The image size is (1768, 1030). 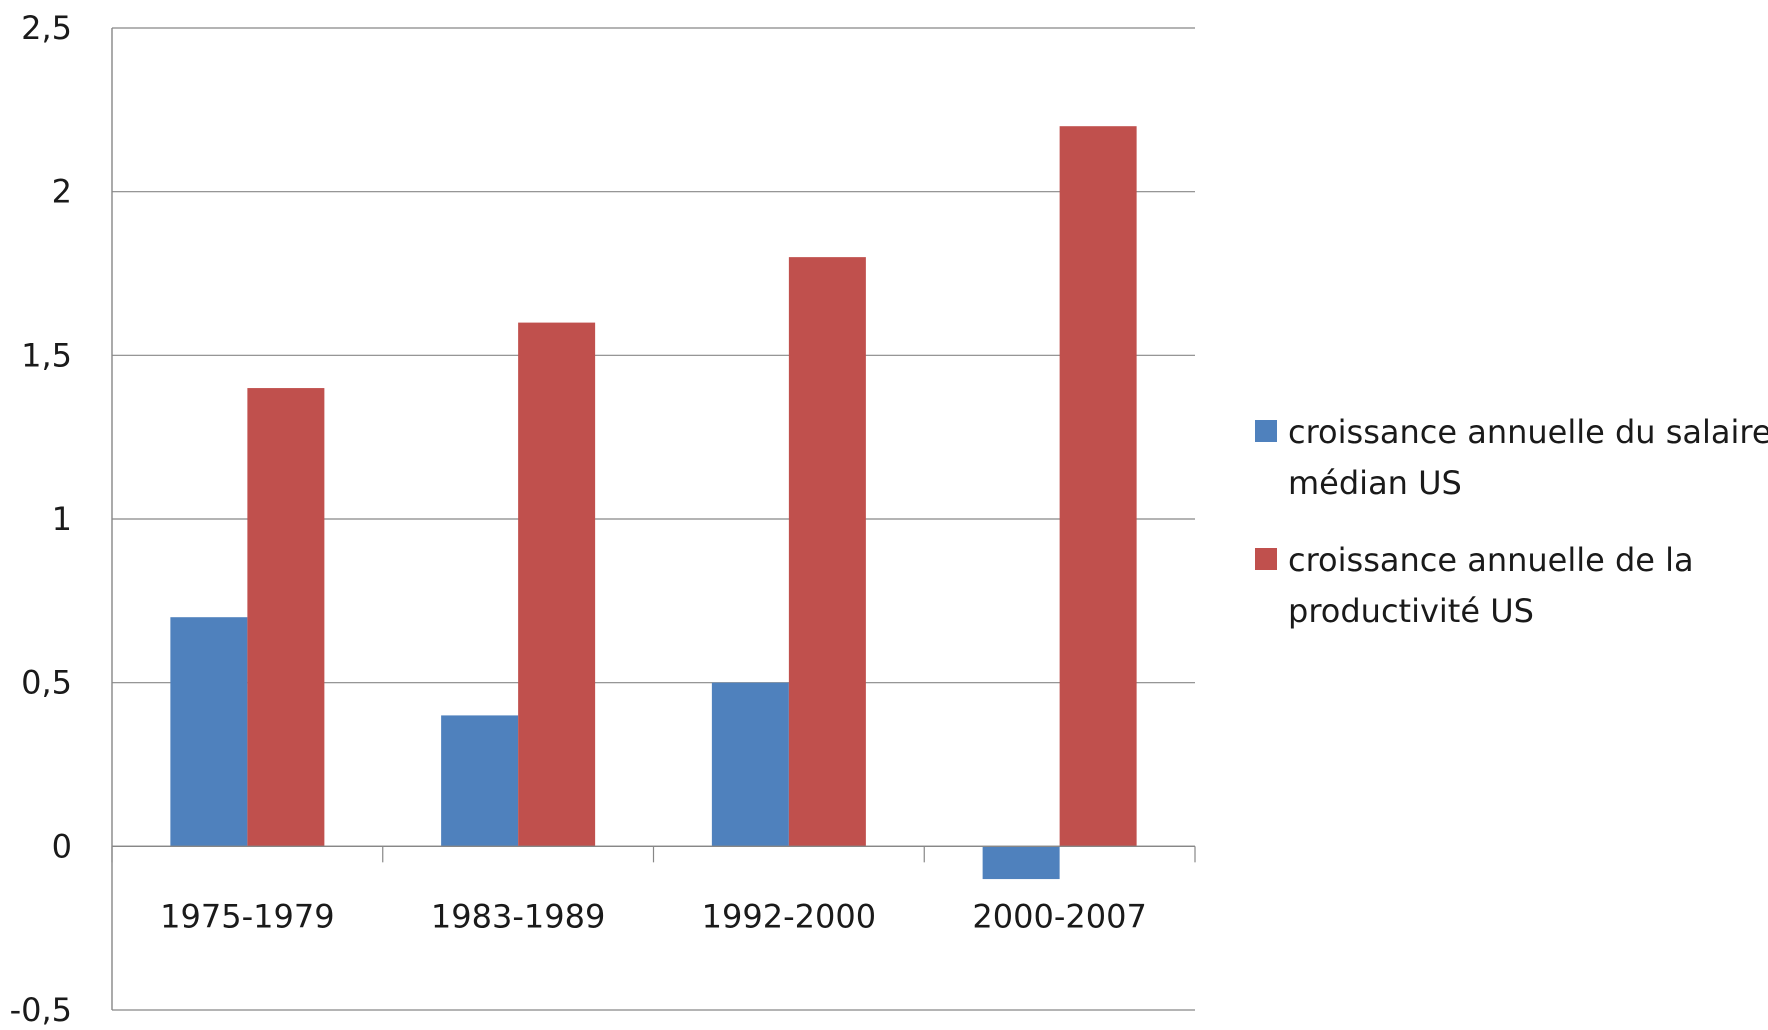 I want to click on legend-label: médian US, so click(x=1375, y=483).